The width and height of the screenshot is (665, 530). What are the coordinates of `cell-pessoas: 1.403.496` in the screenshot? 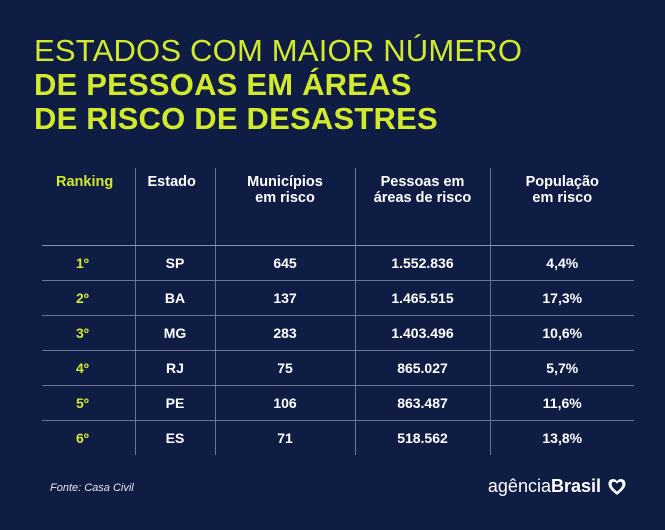 It's located at (422, 333).